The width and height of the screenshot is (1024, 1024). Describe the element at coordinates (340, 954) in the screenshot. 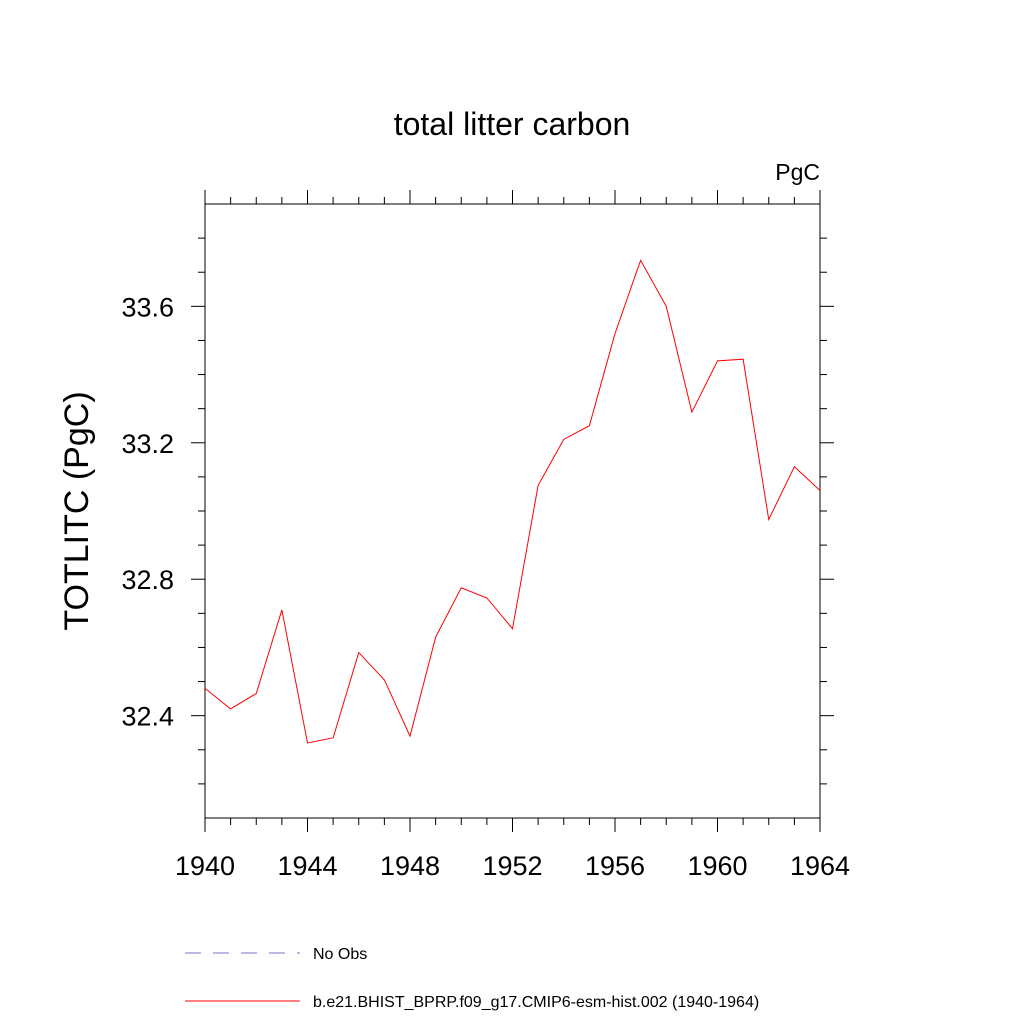

I see `legend-label: No Obs` at that location.